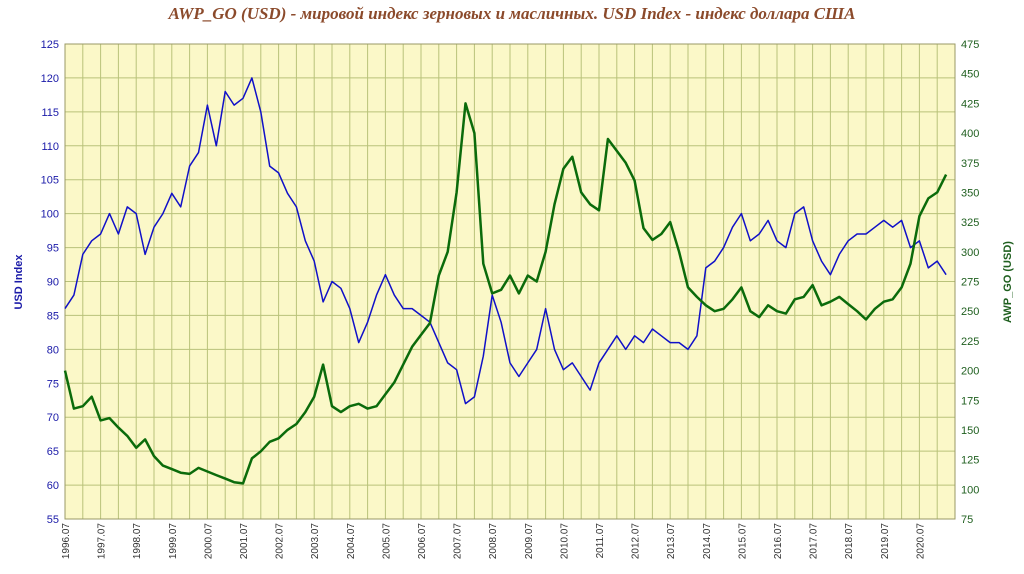 The height and width of the screenshot is (574, 1024). I want to click on y-right-tick-label: 300, so click(970, 253).